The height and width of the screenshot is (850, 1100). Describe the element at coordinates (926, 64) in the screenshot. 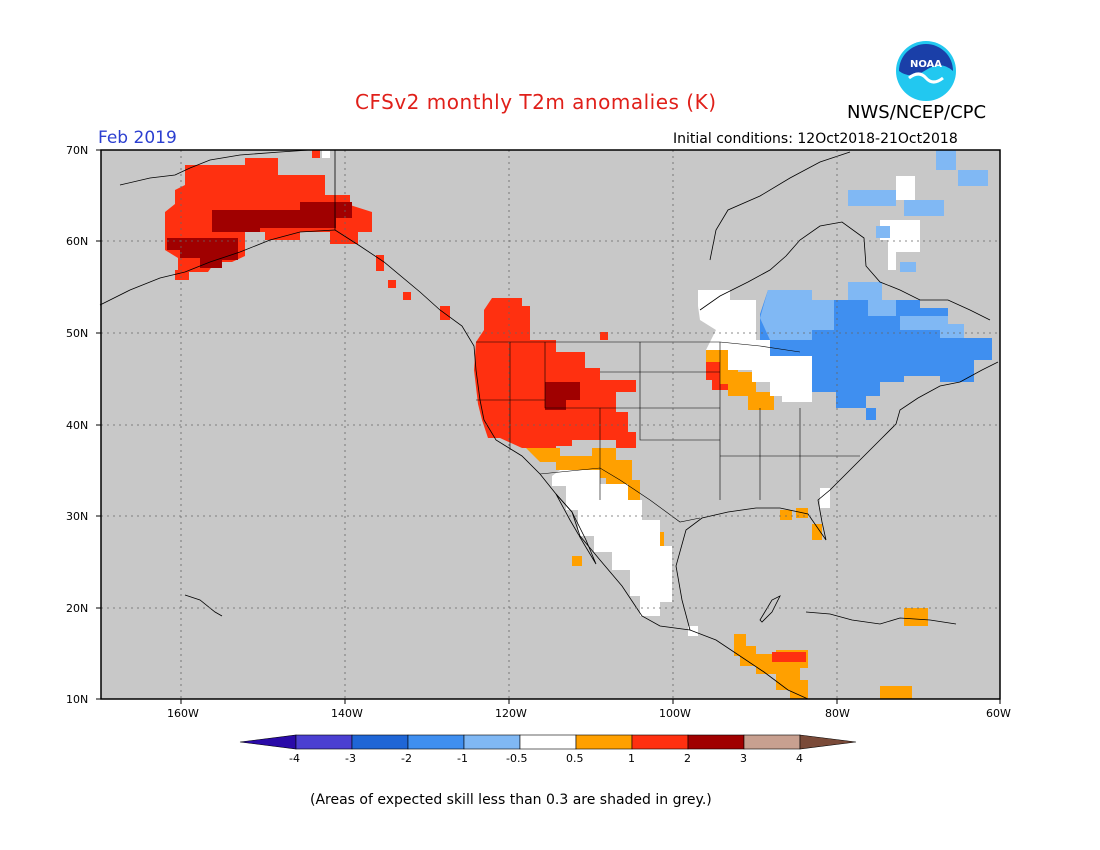

I see `logo-text: NOAA` at that location.